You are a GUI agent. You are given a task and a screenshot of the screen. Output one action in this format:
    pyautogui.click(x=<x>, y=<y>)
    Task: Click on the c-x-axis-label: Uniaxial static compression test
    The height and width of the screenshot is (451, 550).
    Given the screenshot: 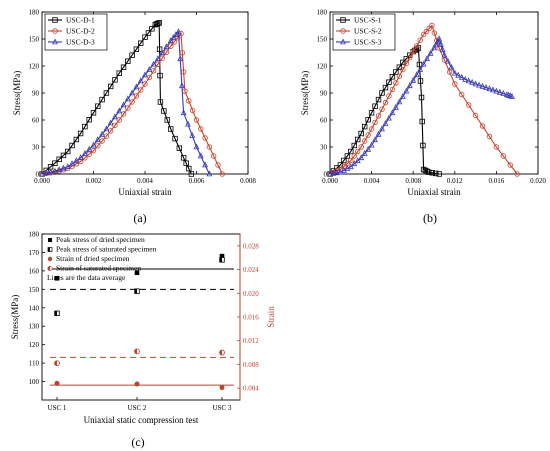 What is the action you would take?
    pyautogui.click(x=141, y=420)
    